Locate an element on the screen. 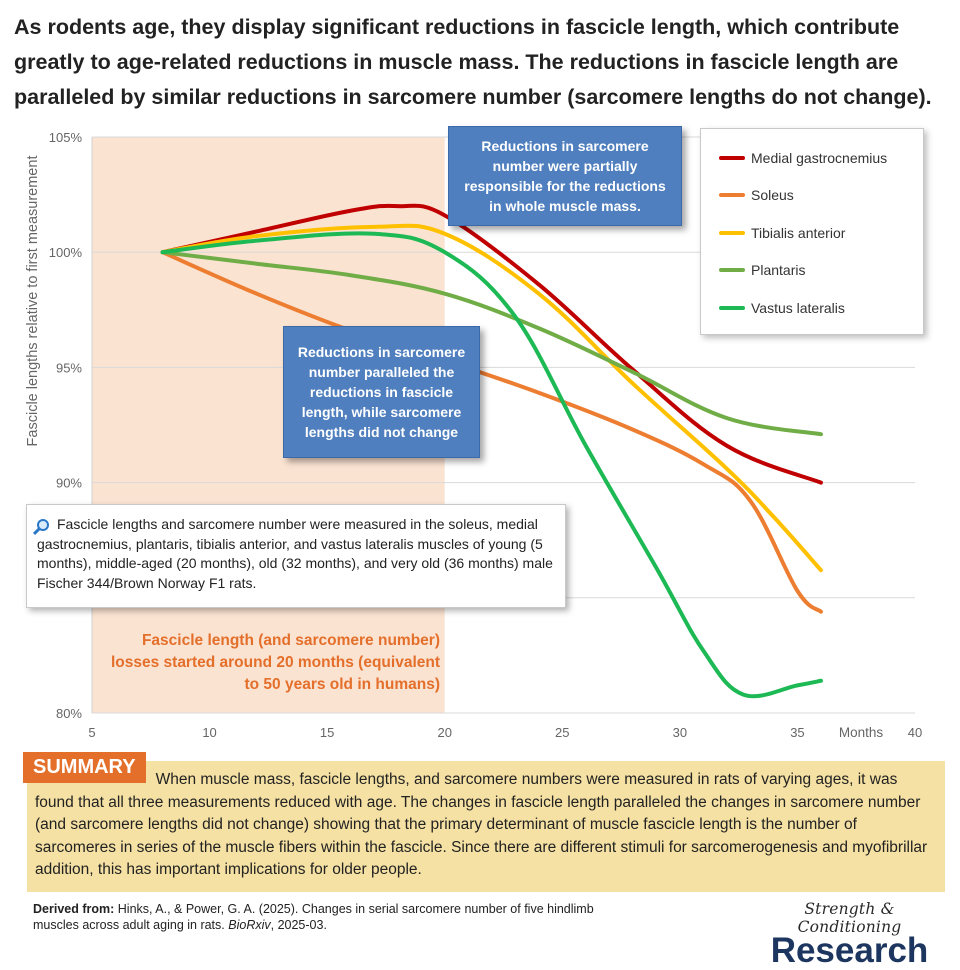  summary-badge: SUMMARY is located at coordinates (84, 767).